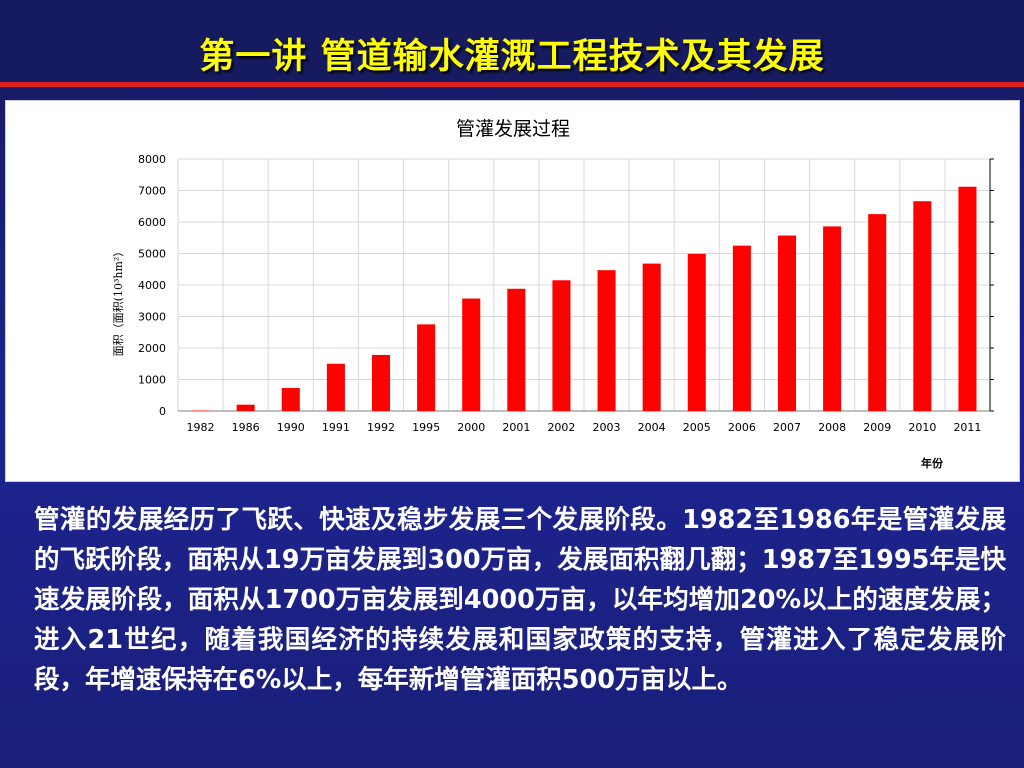 The width and height of the screenshot is (1024, 768). Describe the element at coordinates (832, 318) in the screenshot. I see `bar-2008` at that location.